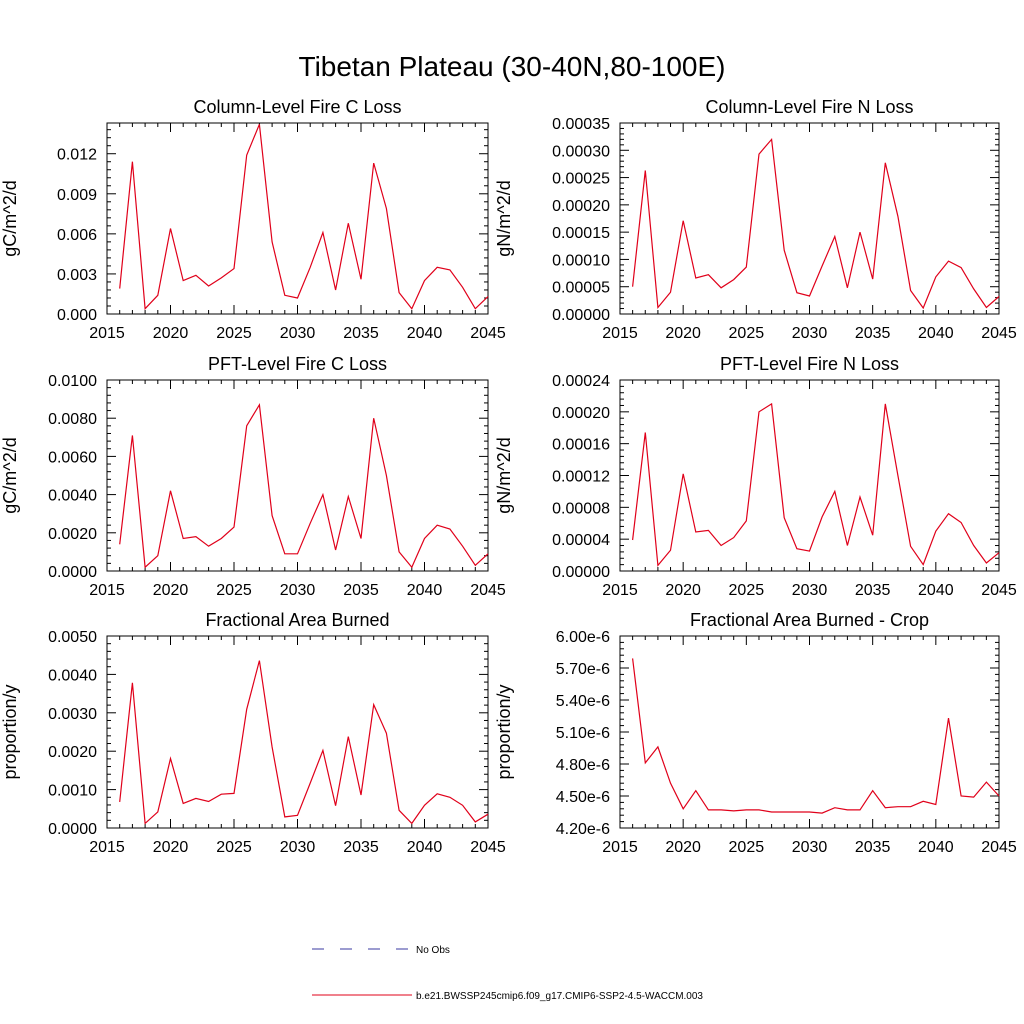 The image size is (1024, 1024). I want to click on y-tick-label: 0.000, so click(77, 315).